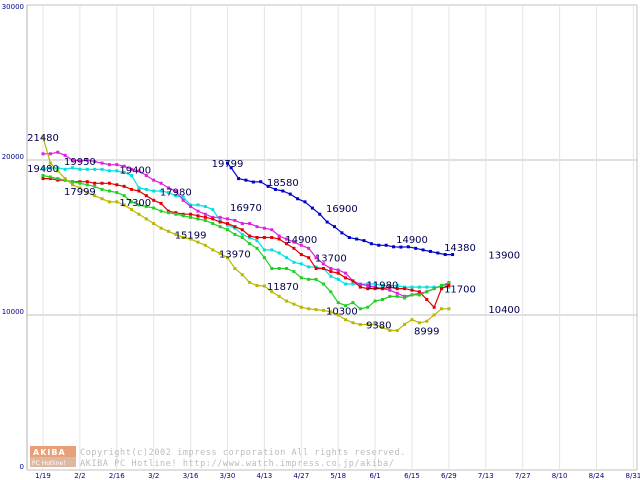 The image size is (640, 480). I want to click on logo-top-text: AKIBA, so click(49, 452).